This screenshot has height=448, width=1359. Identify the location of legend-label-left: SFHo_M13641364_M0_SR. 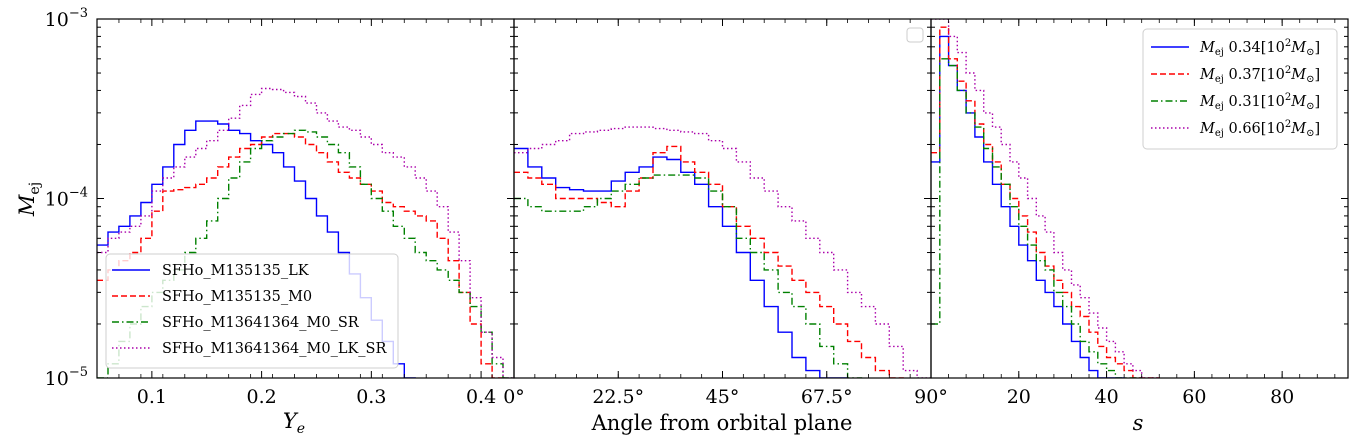
(261, 323).